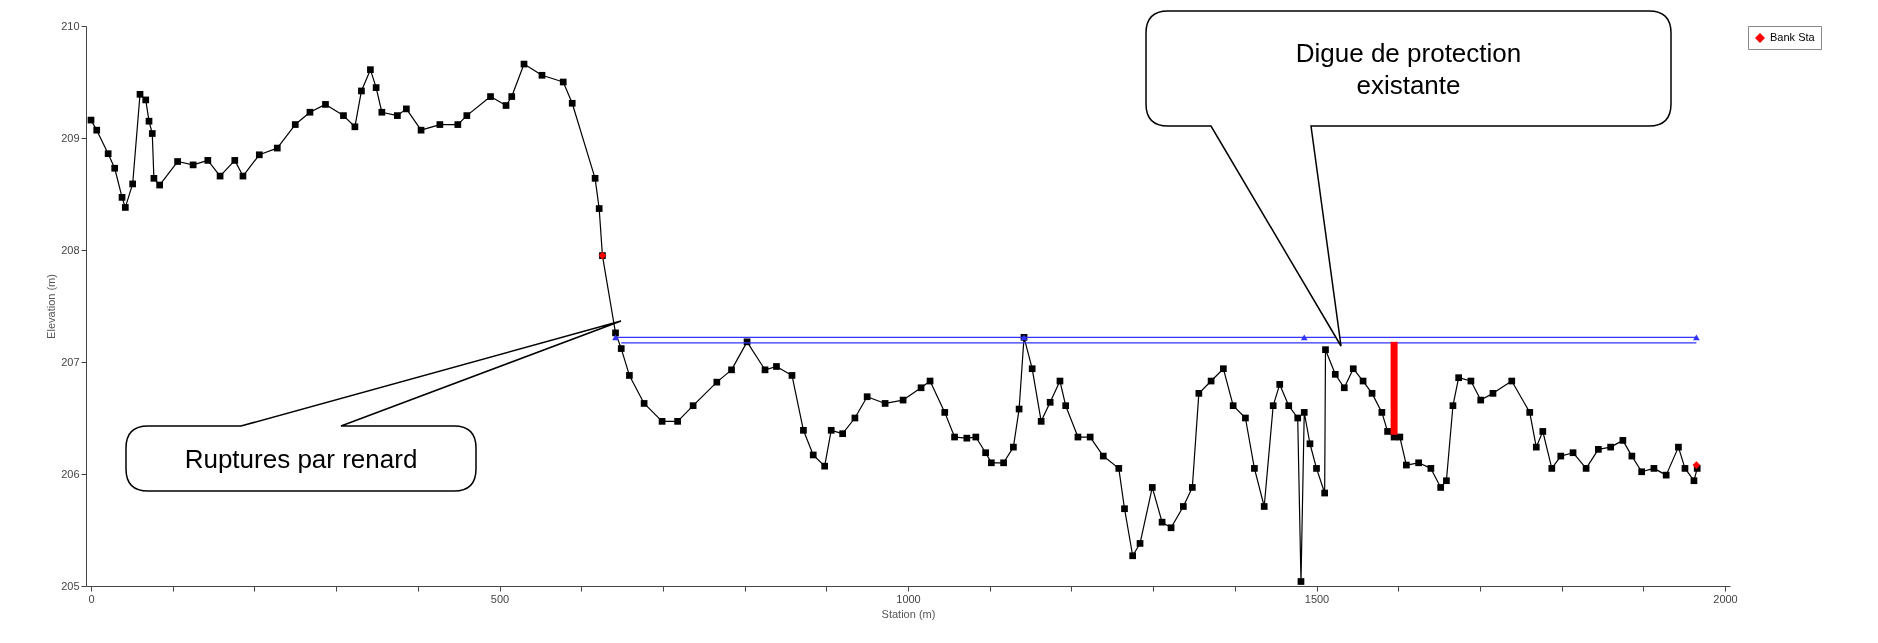 The height and width of the screenshot is (643, 1878). Describe the element at coordinates (70, 137) in the screenshot. I see `y-tick-label: 209` at that location.